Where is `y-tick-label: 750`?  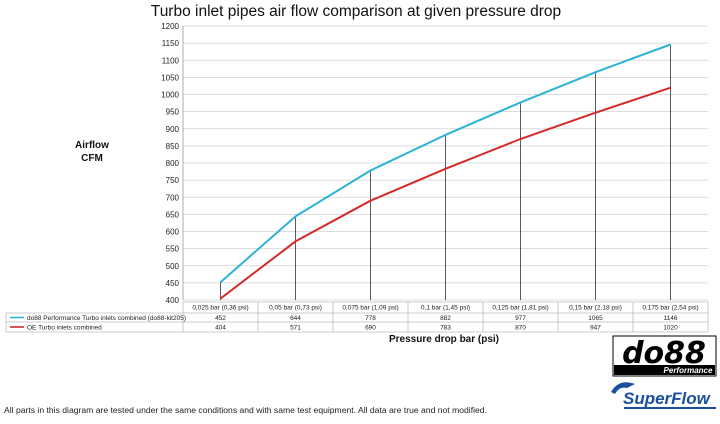
y-tick-label: 750 is located at coordinates (173, 180).